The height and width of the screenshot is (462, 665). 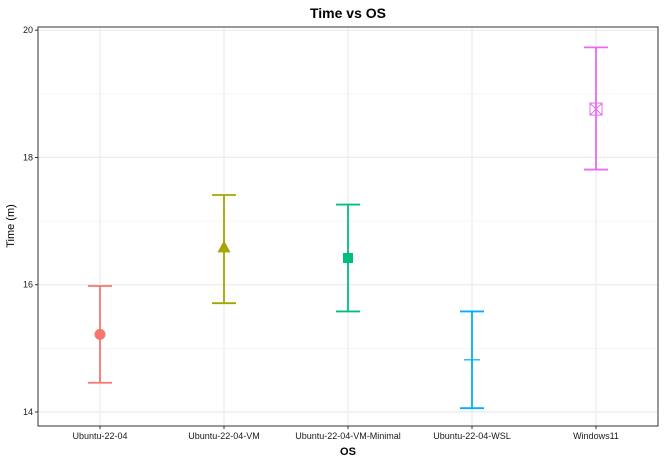 I want to click on x-axis-title: OS, so click(x=348, y=452).